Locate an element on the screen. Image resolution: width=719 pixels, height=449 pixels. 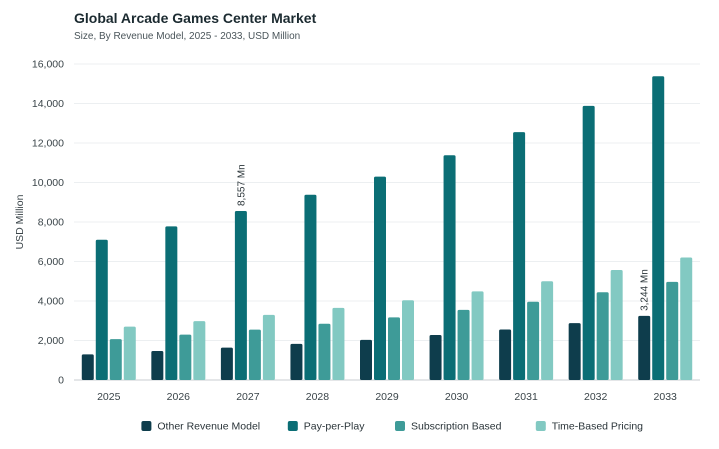
y-tick-label: 14,000 is located at coordinates (48, 104).